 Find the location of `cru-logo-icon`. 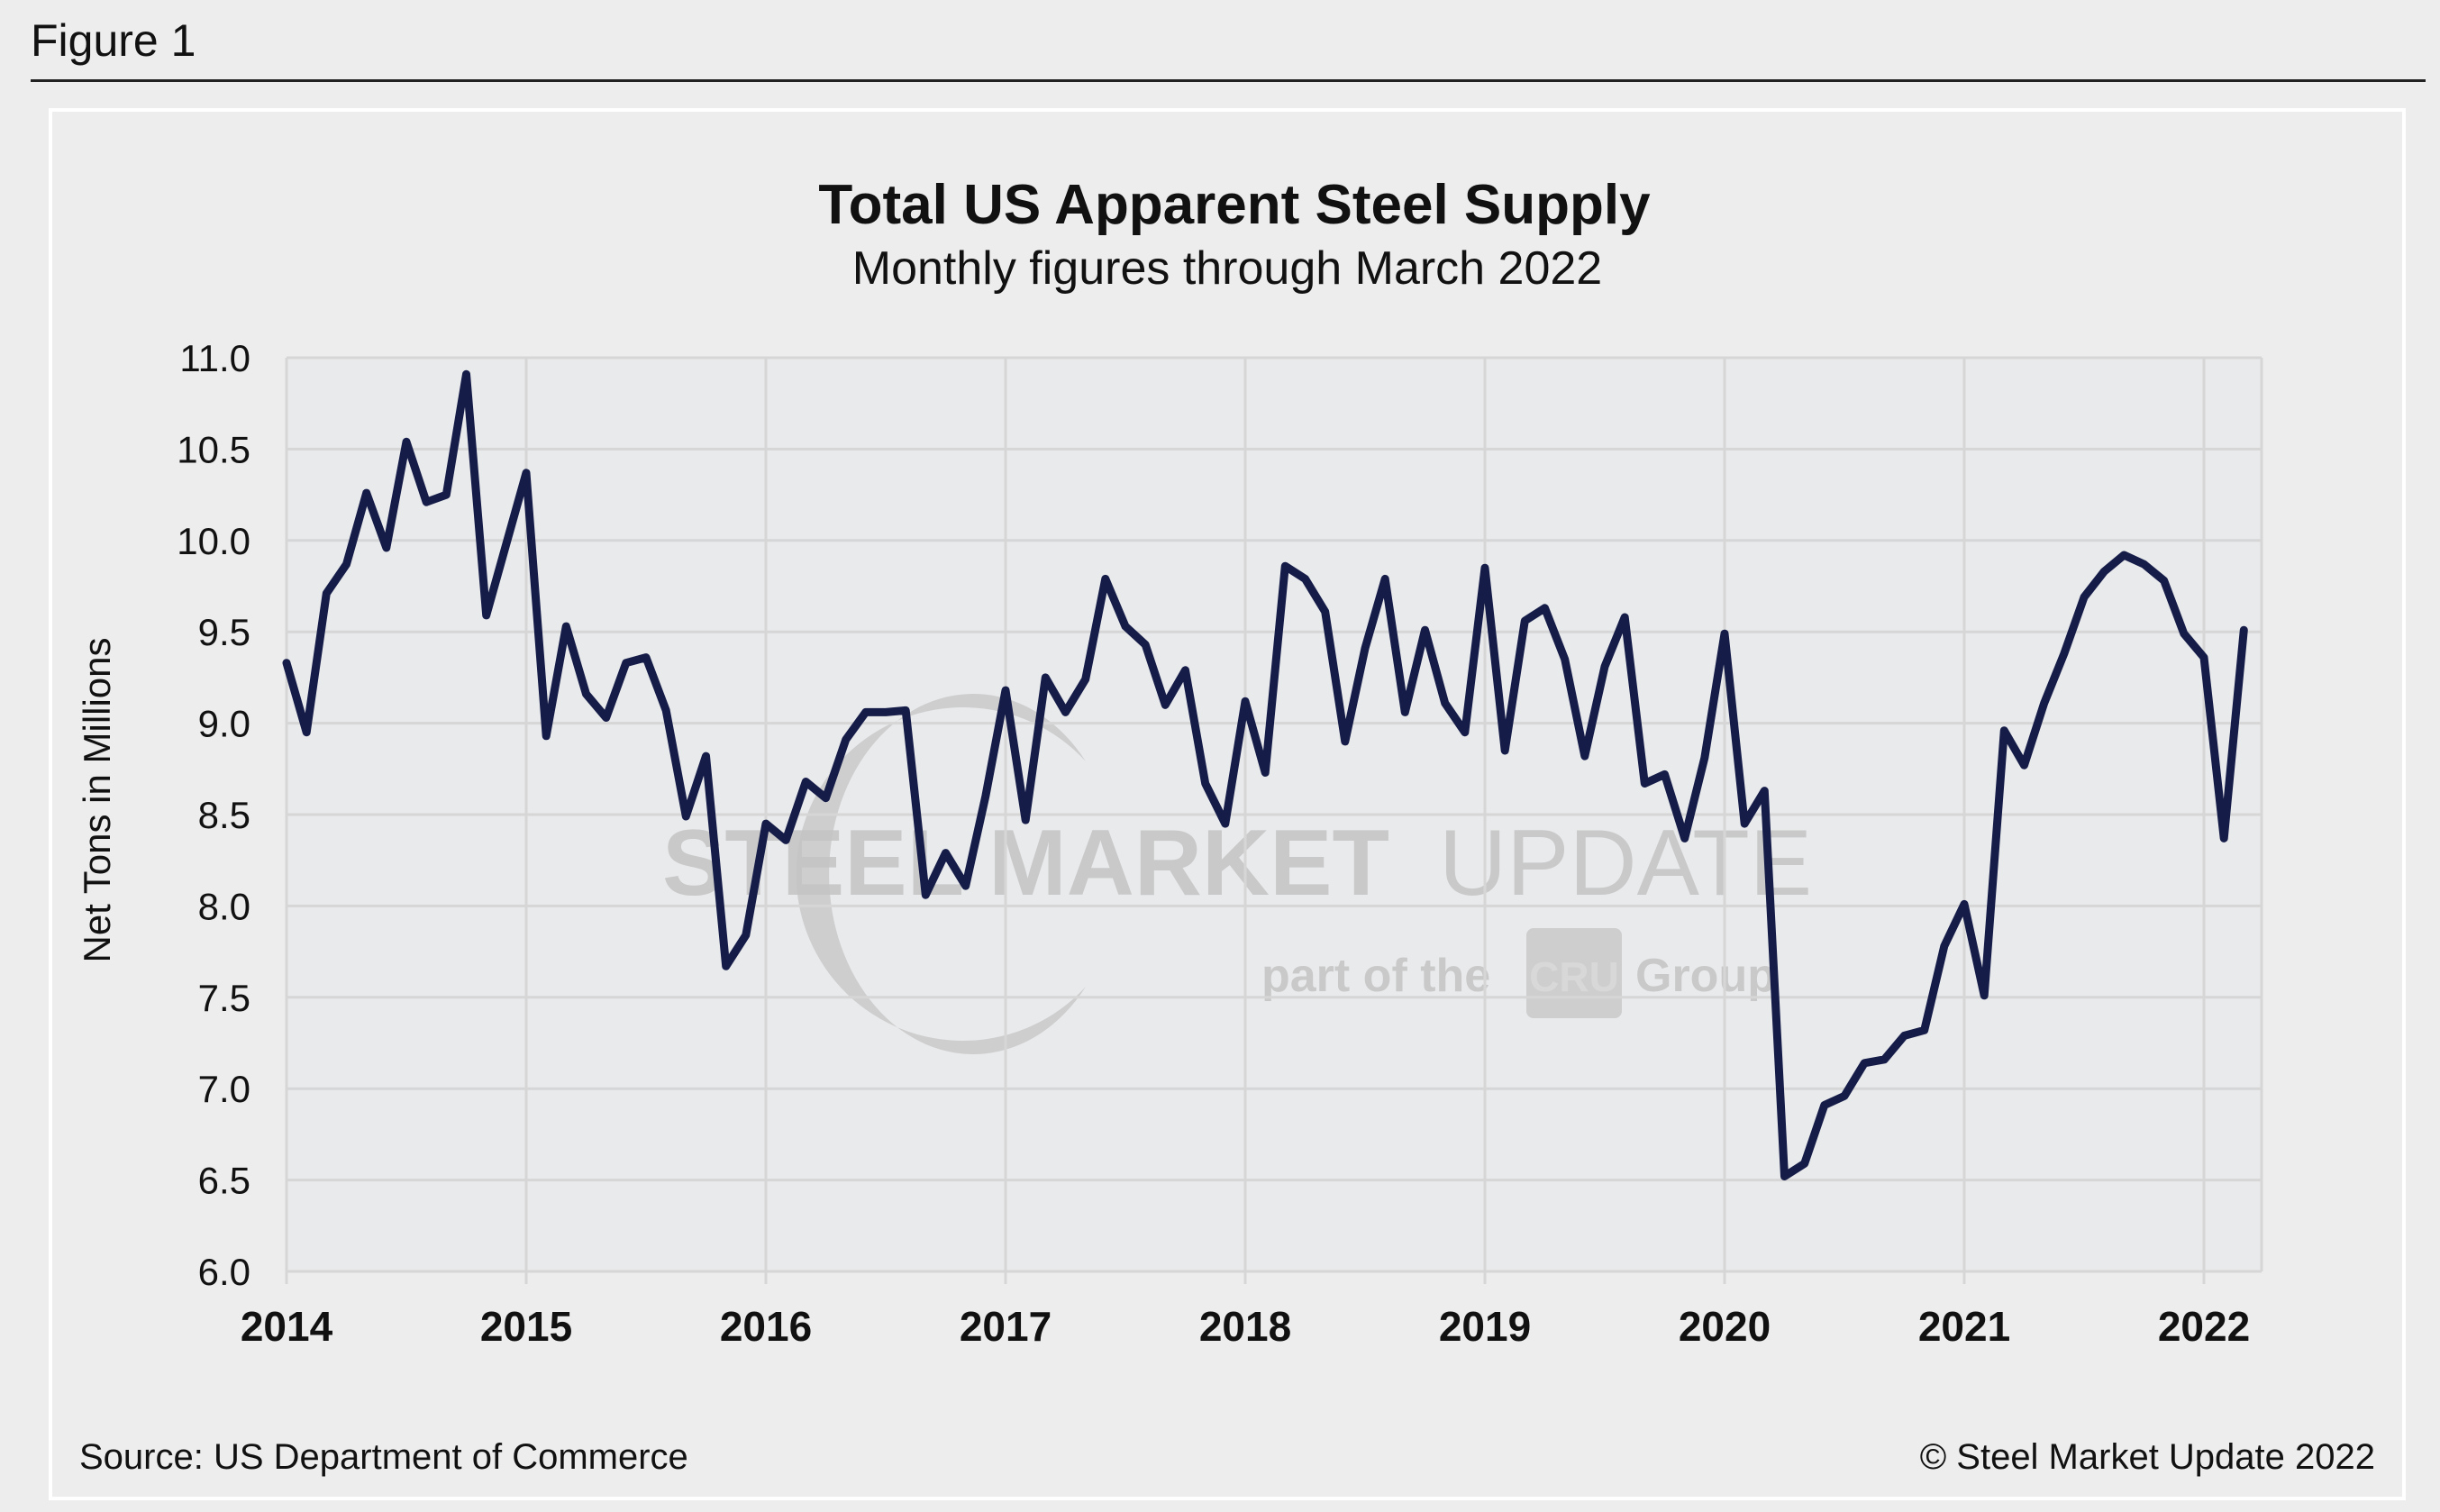

cru-logo-icon is located at coordinates (1574, 973).